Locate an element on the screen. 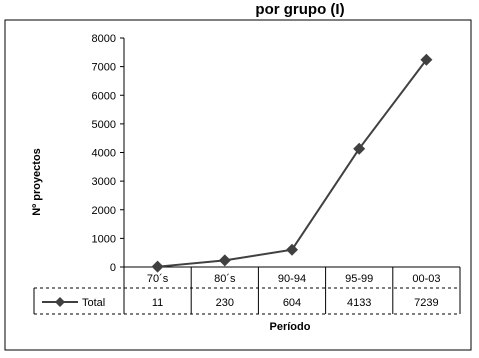 The image size is (479, 358). x-tick-label: 90-94 is located at coordinates (292, 279).